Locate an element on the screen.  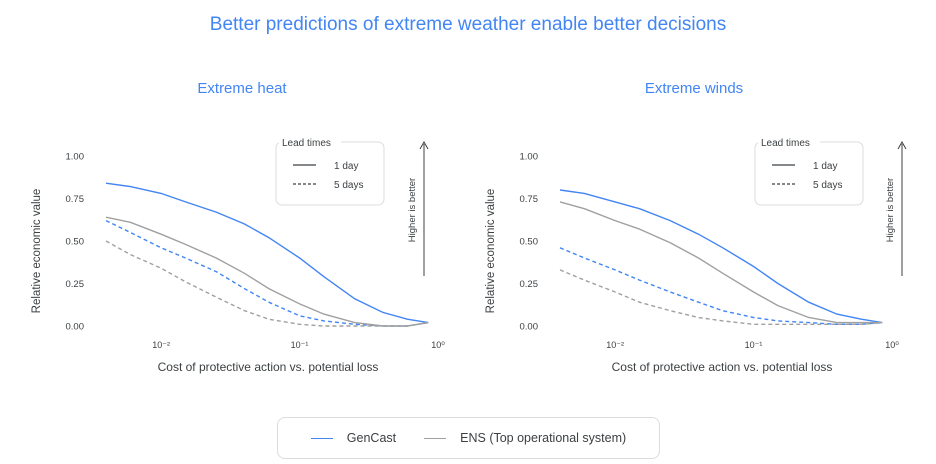
winds-xtick-label: 10⁻² is located at coordinates (615, 345).